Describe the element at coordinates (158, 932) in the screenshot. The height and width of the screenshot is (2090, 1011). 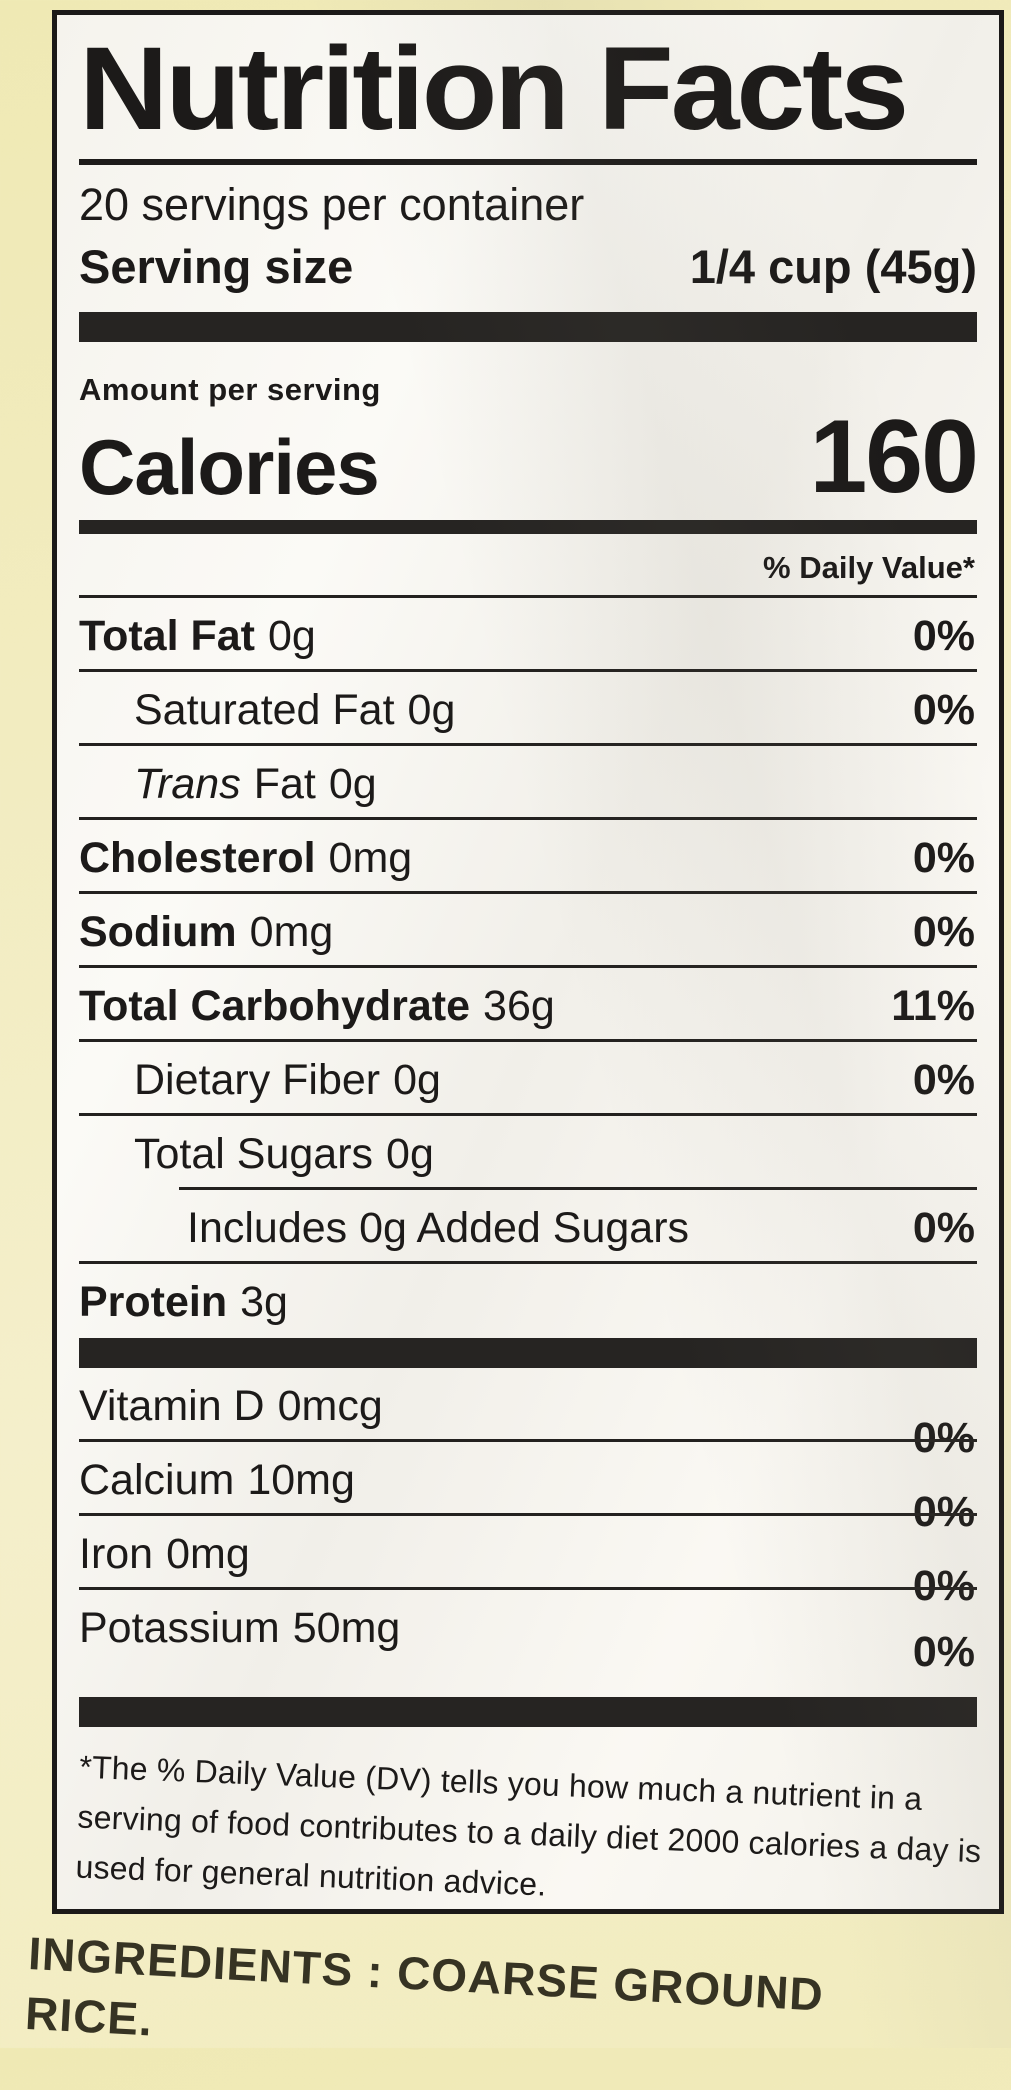
I see `nutrient-name: Sodium` at that location.